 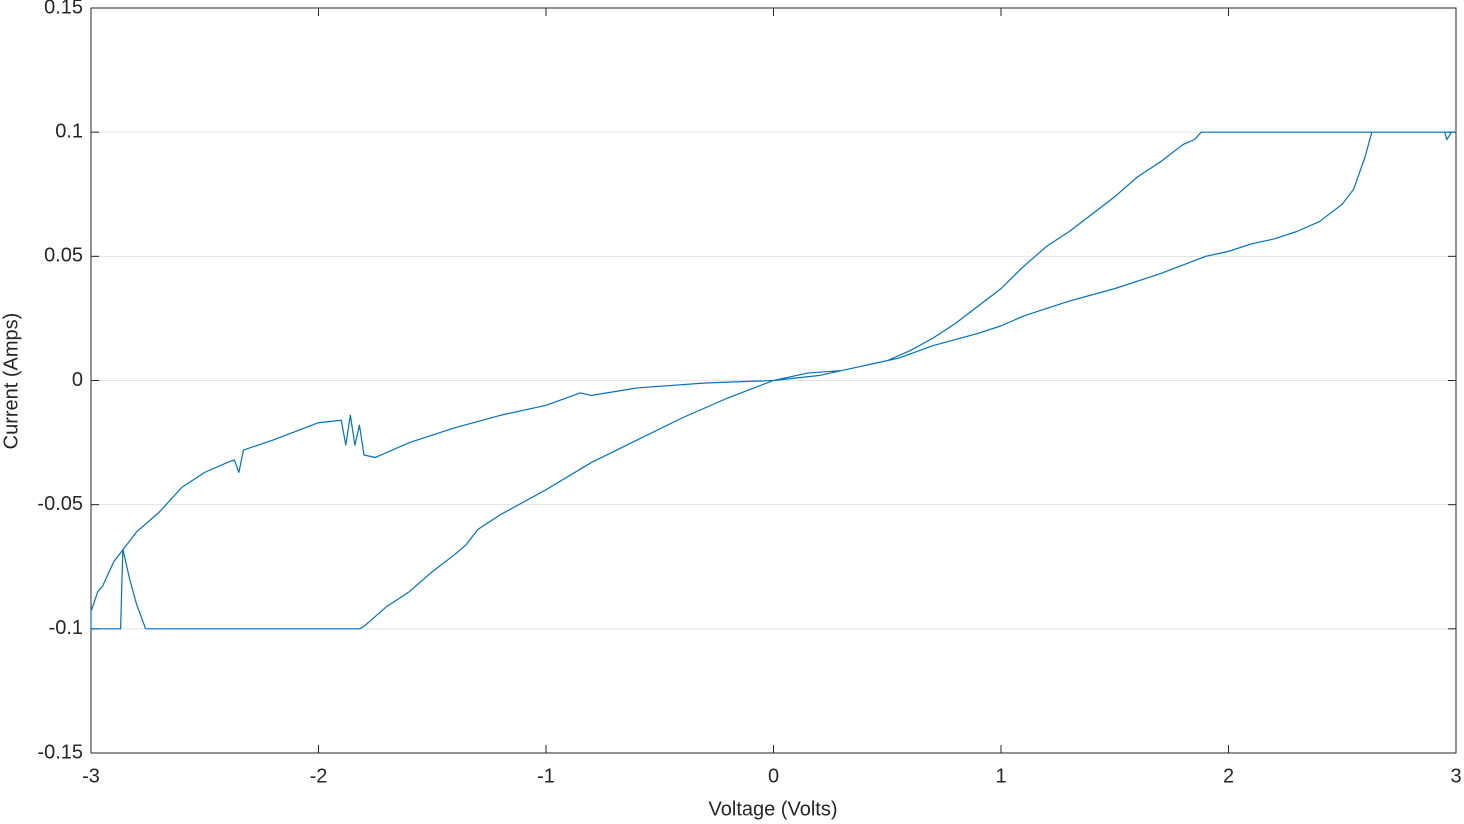 I want to click on x-tick-label: 2, so click(x=1228, y=776).